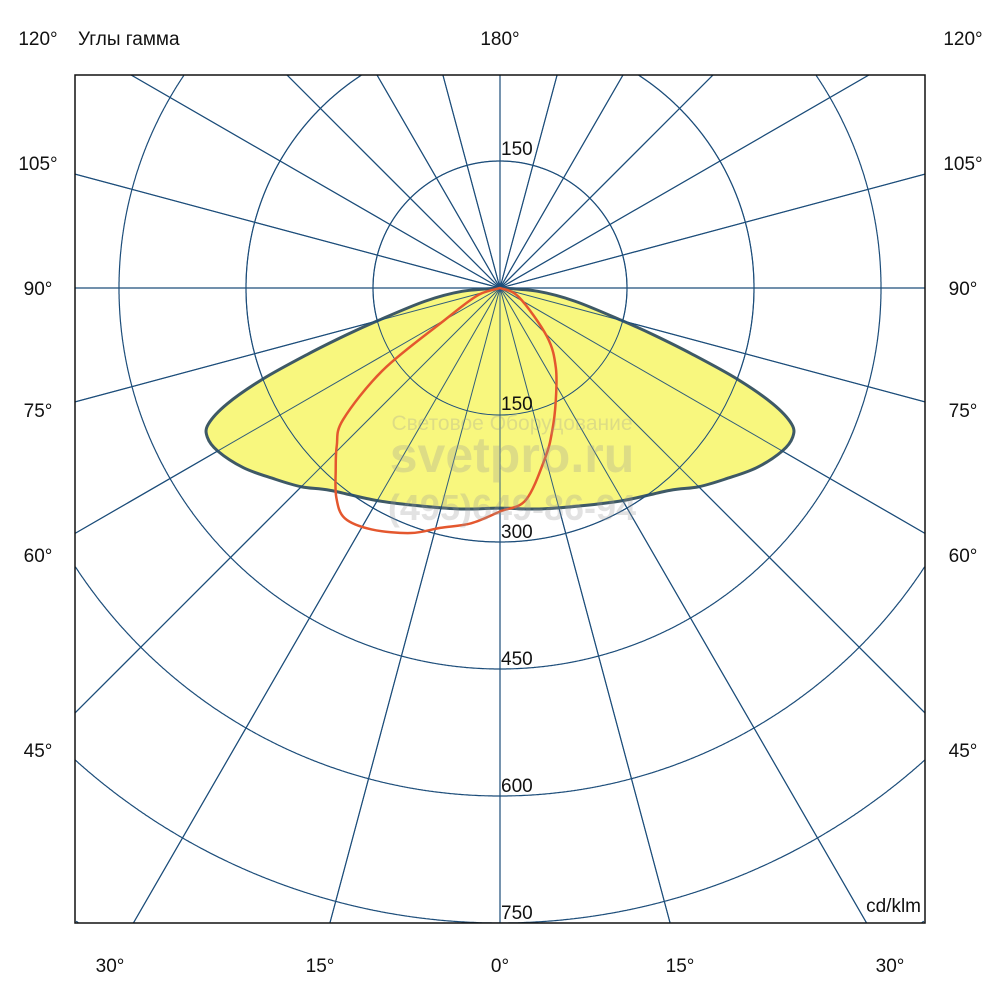  What do you see at coordinates (962, 39) in the screenshot?
I see `angle-label-top-right: 120°` at bounding box center [962, 39].